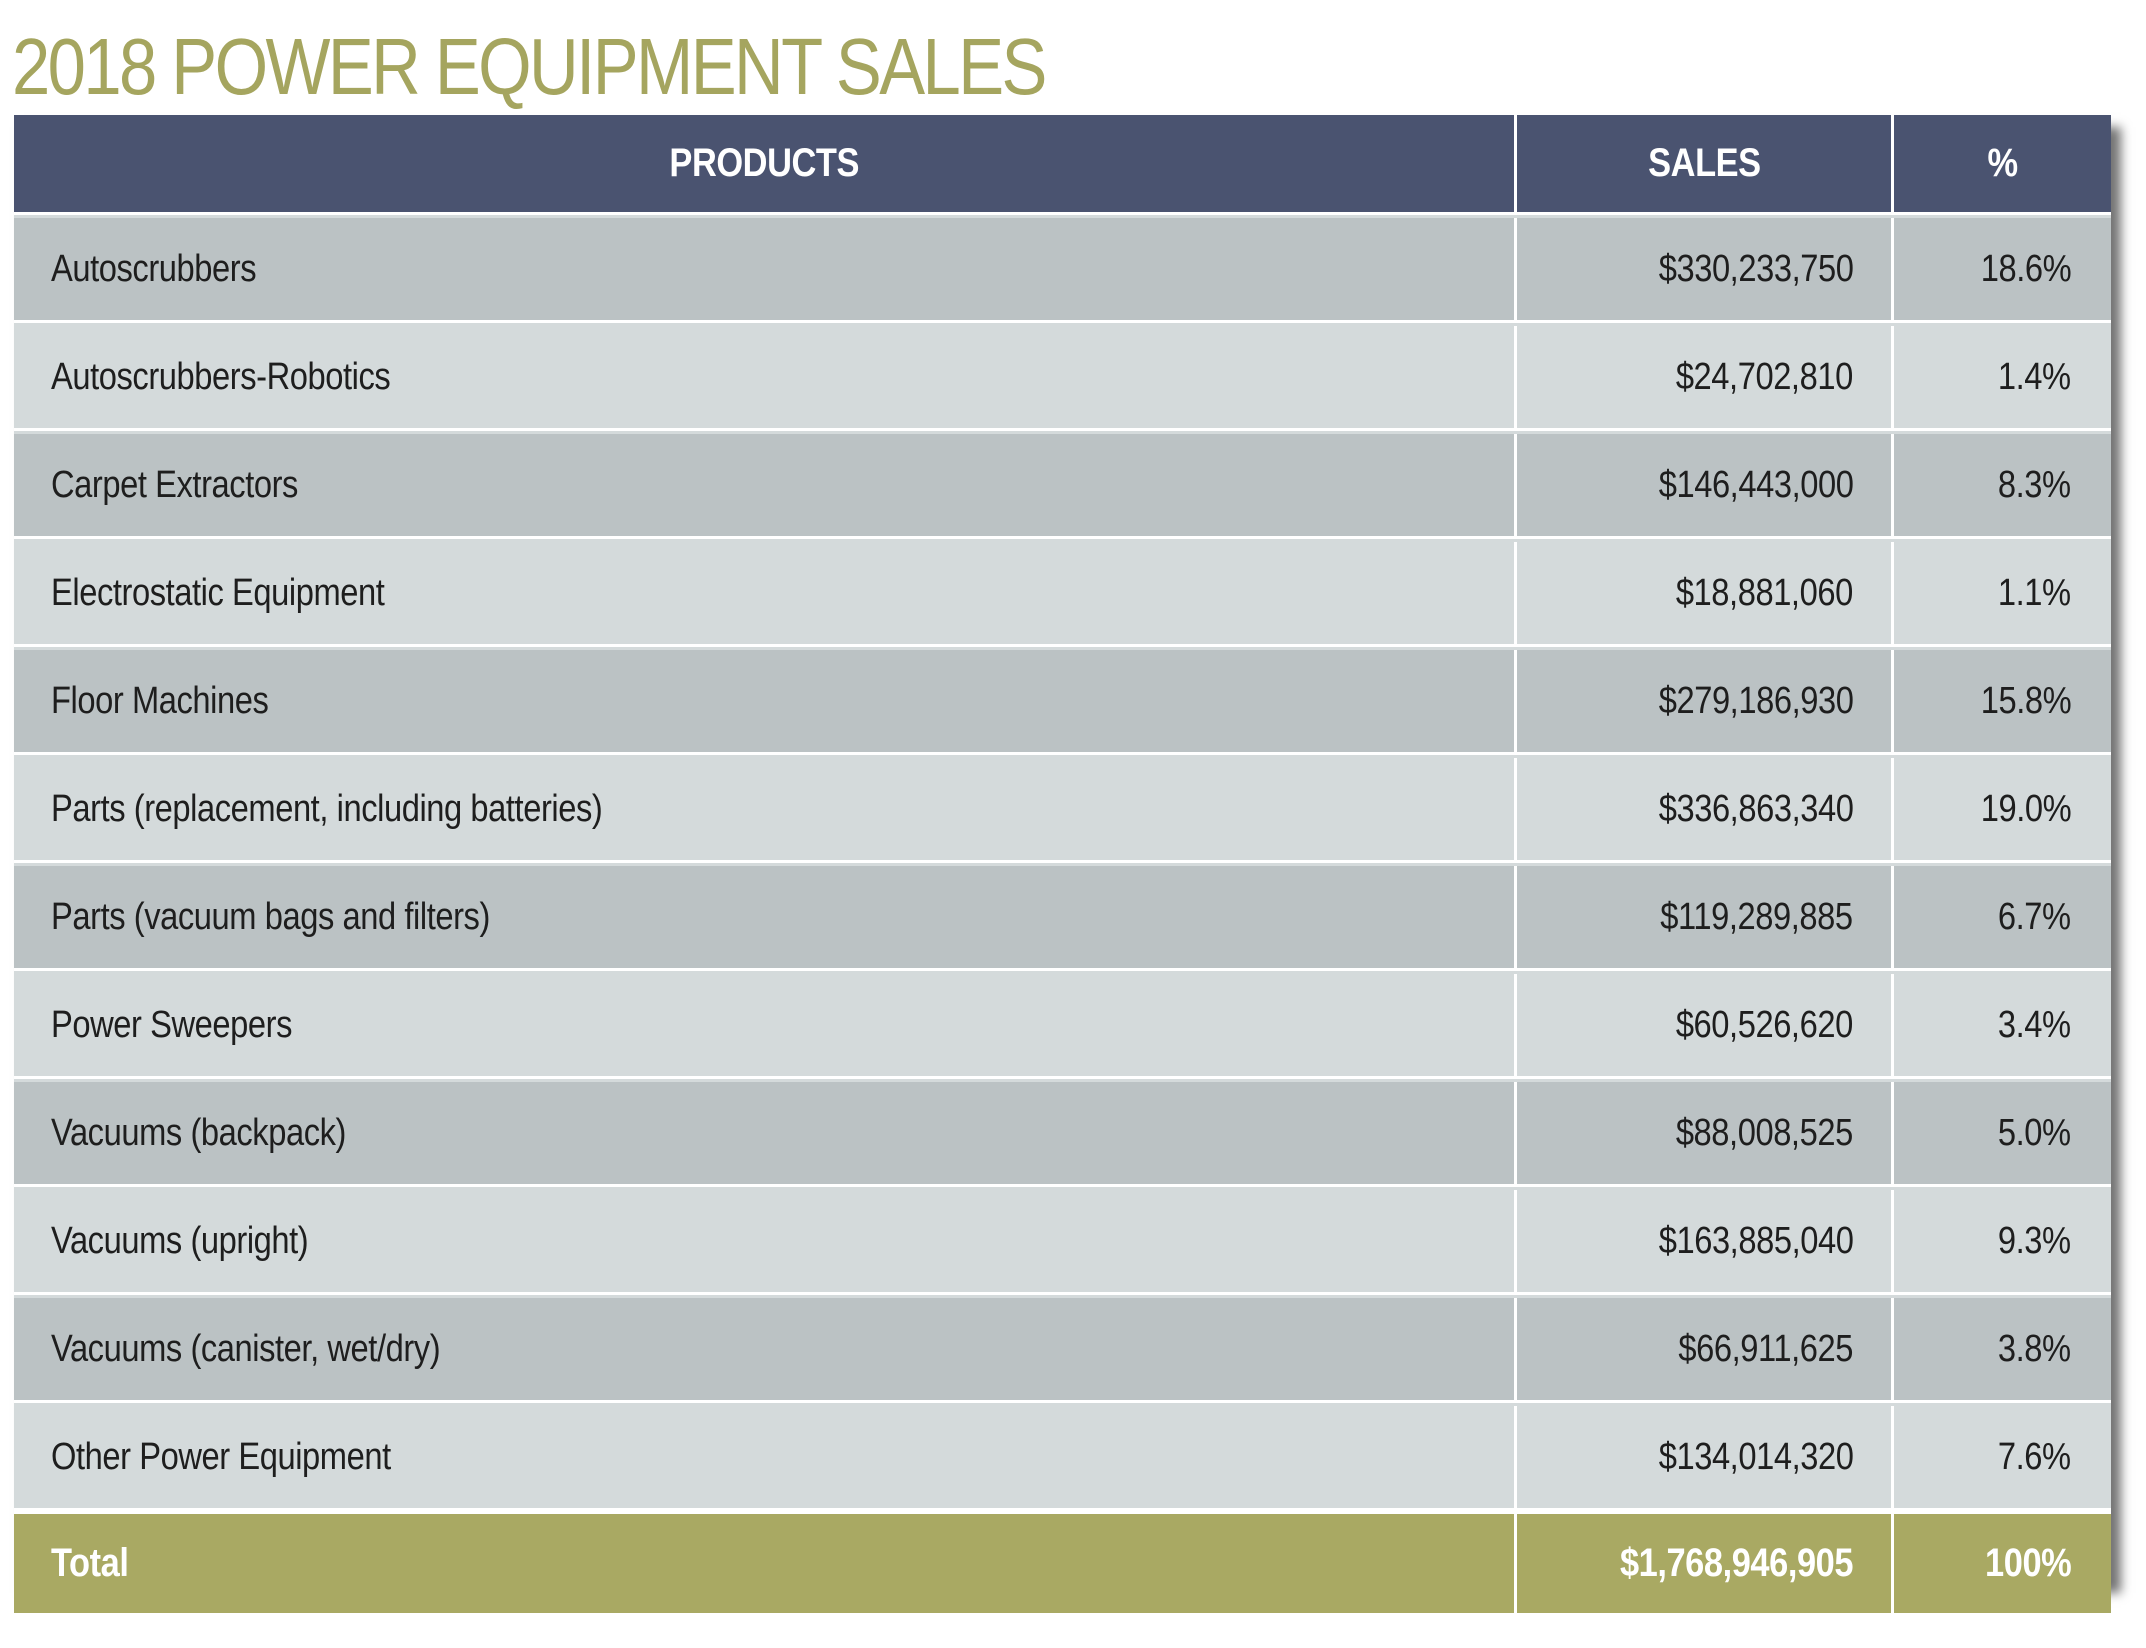 The image size is (2146, 1648). I want to click on percent-cell: 6.7%, so click(2002, 917).